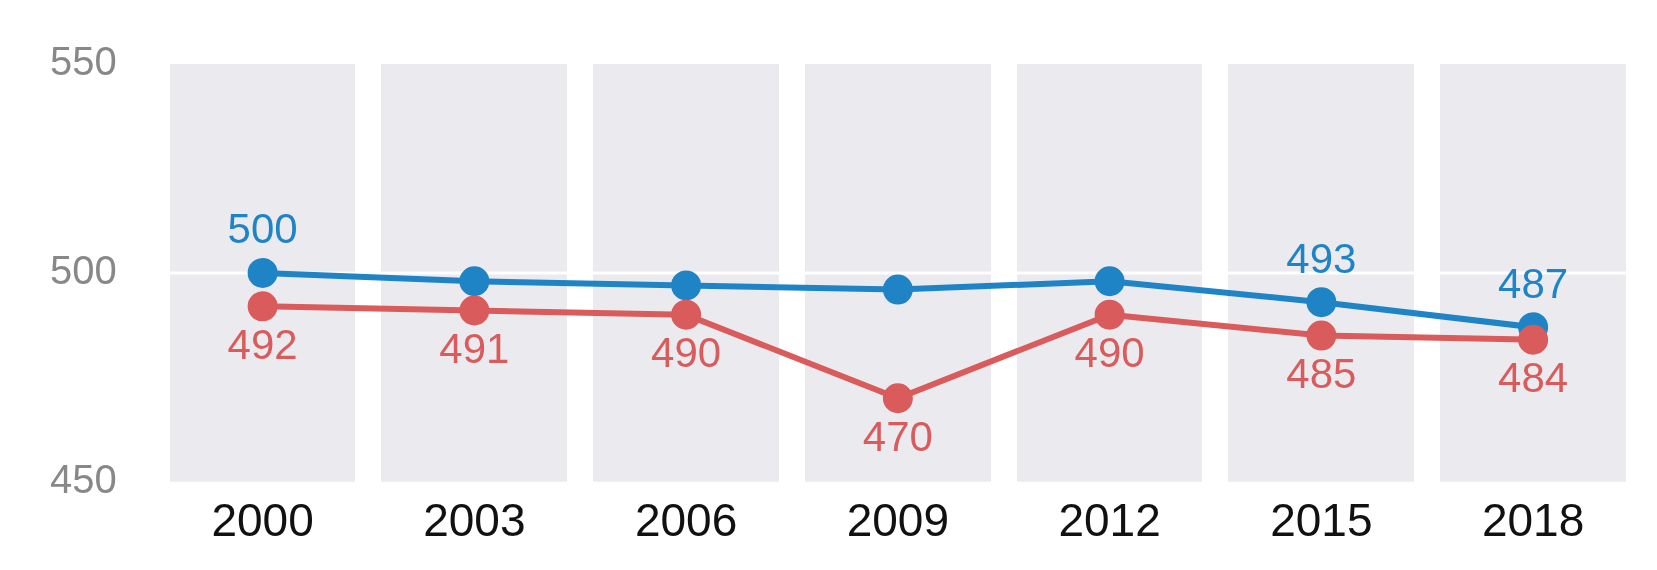 This screenshot has width=1657, height=570. Describe the element at coordinates (686, 520) in the screenshot. I see `x-tick-label: 2006` at that location.